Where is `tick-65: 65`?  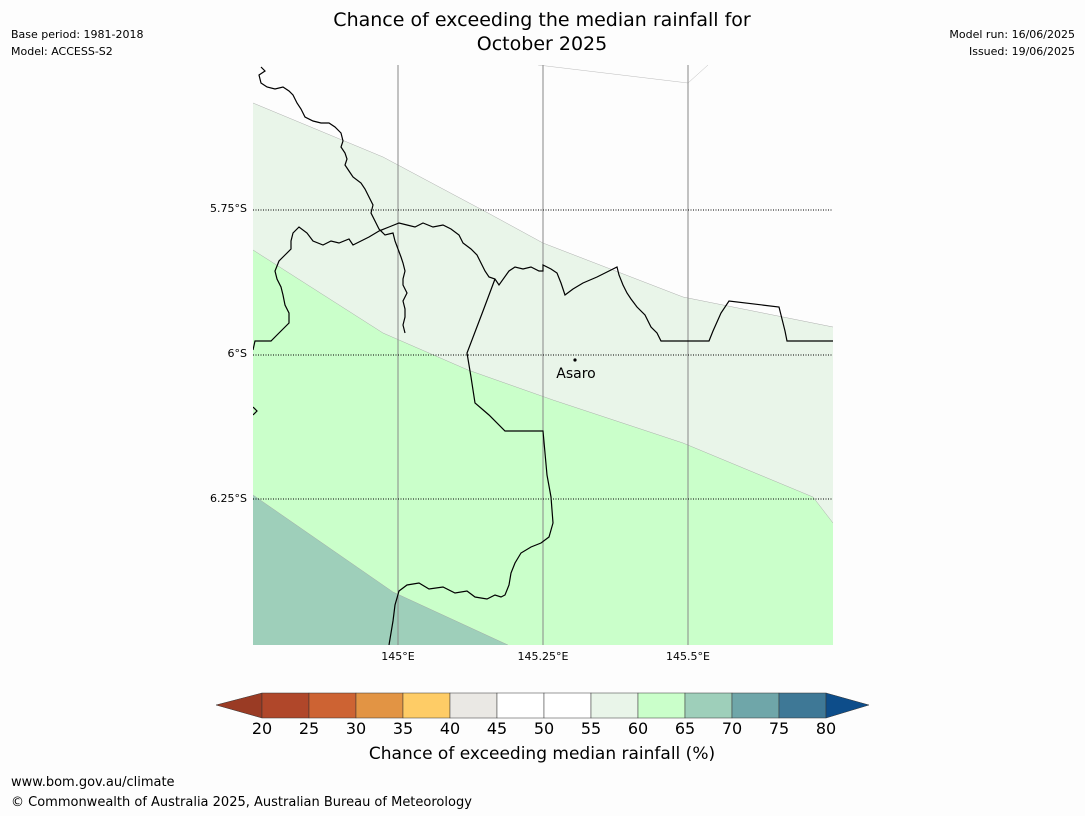
tick-65: 65 is located at coordinates (685, 728).